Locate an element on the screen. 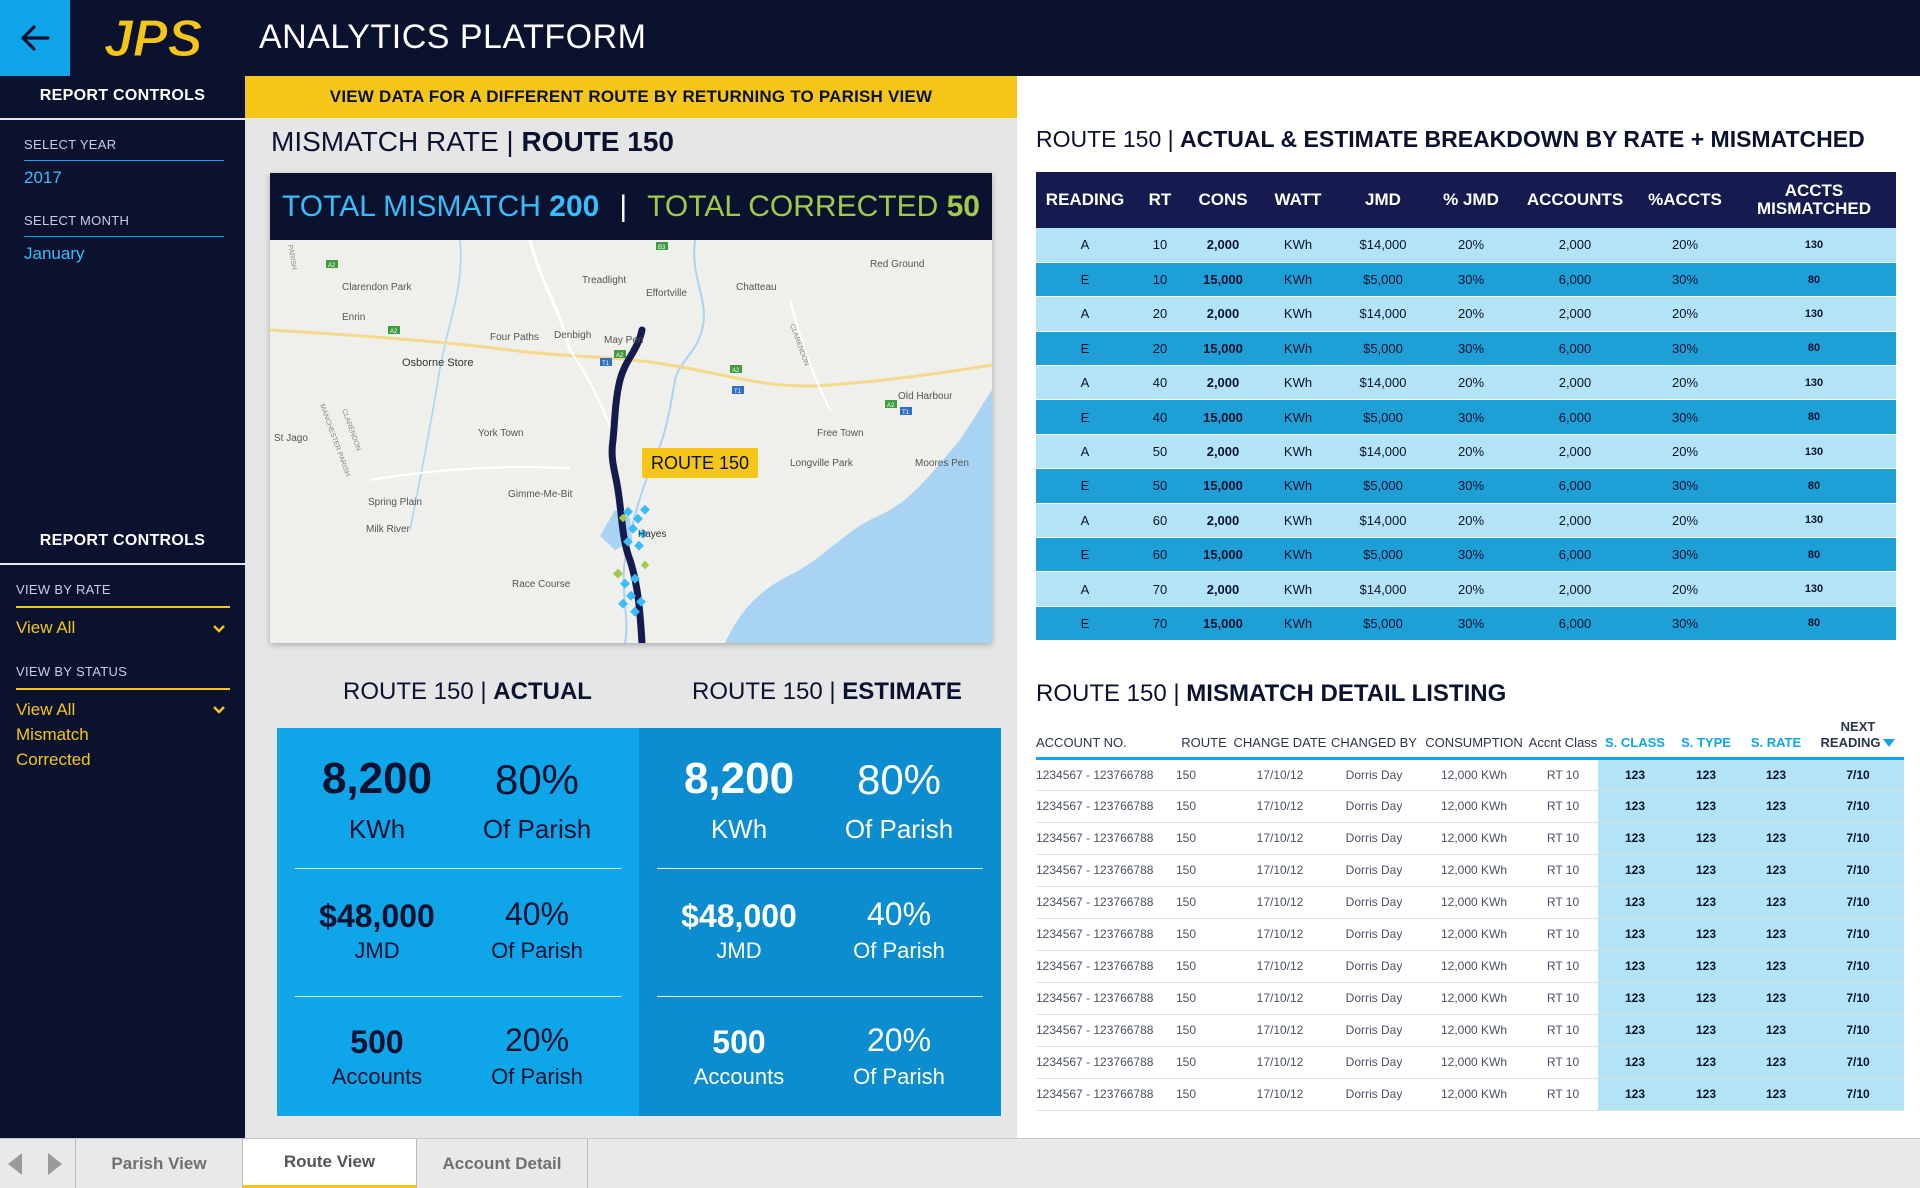 The image size is (1920, 1188). col-s-type: S. TYPE is located at coordinates (1706, 734).